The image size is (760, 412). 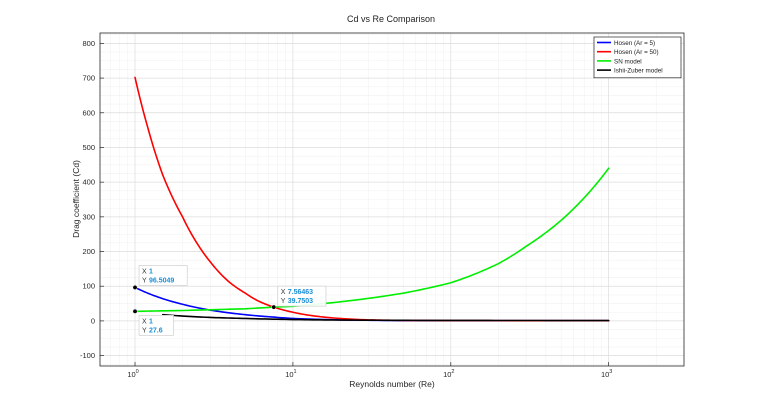 I want to click on x-axis-label: Reynolds number (Re), so click(x=392, y=384).